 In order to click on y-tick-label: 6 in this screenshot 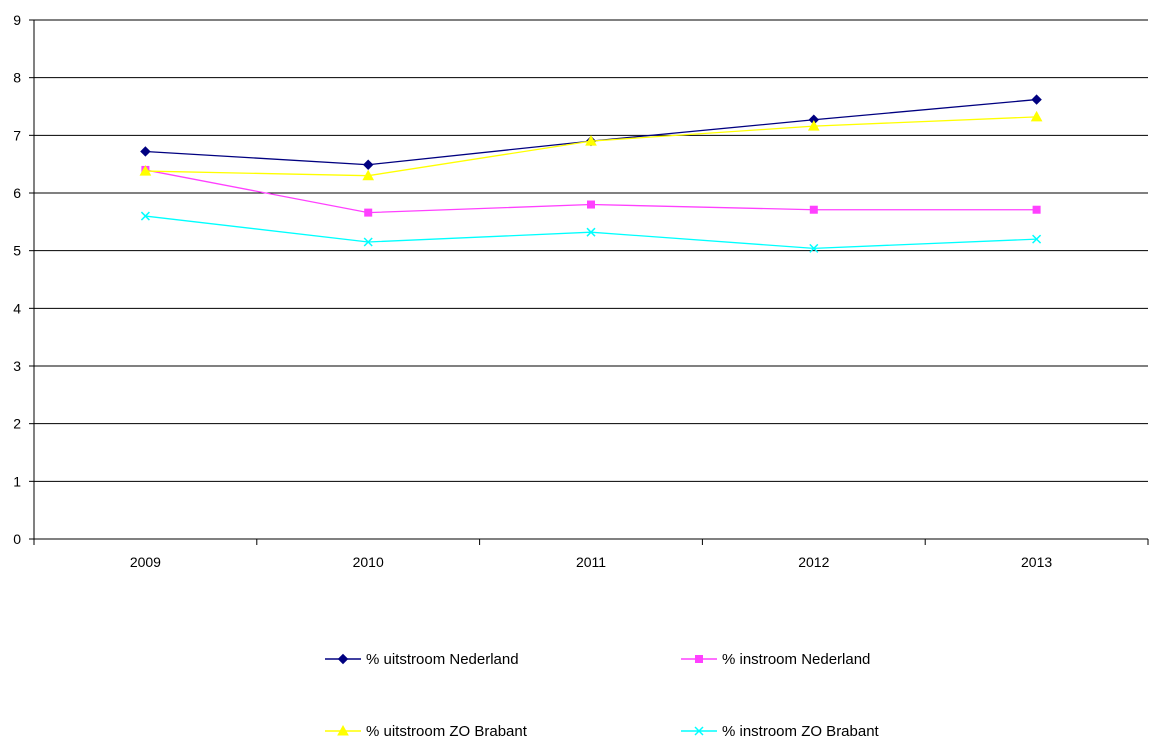, I will do `click(17, 193)`.